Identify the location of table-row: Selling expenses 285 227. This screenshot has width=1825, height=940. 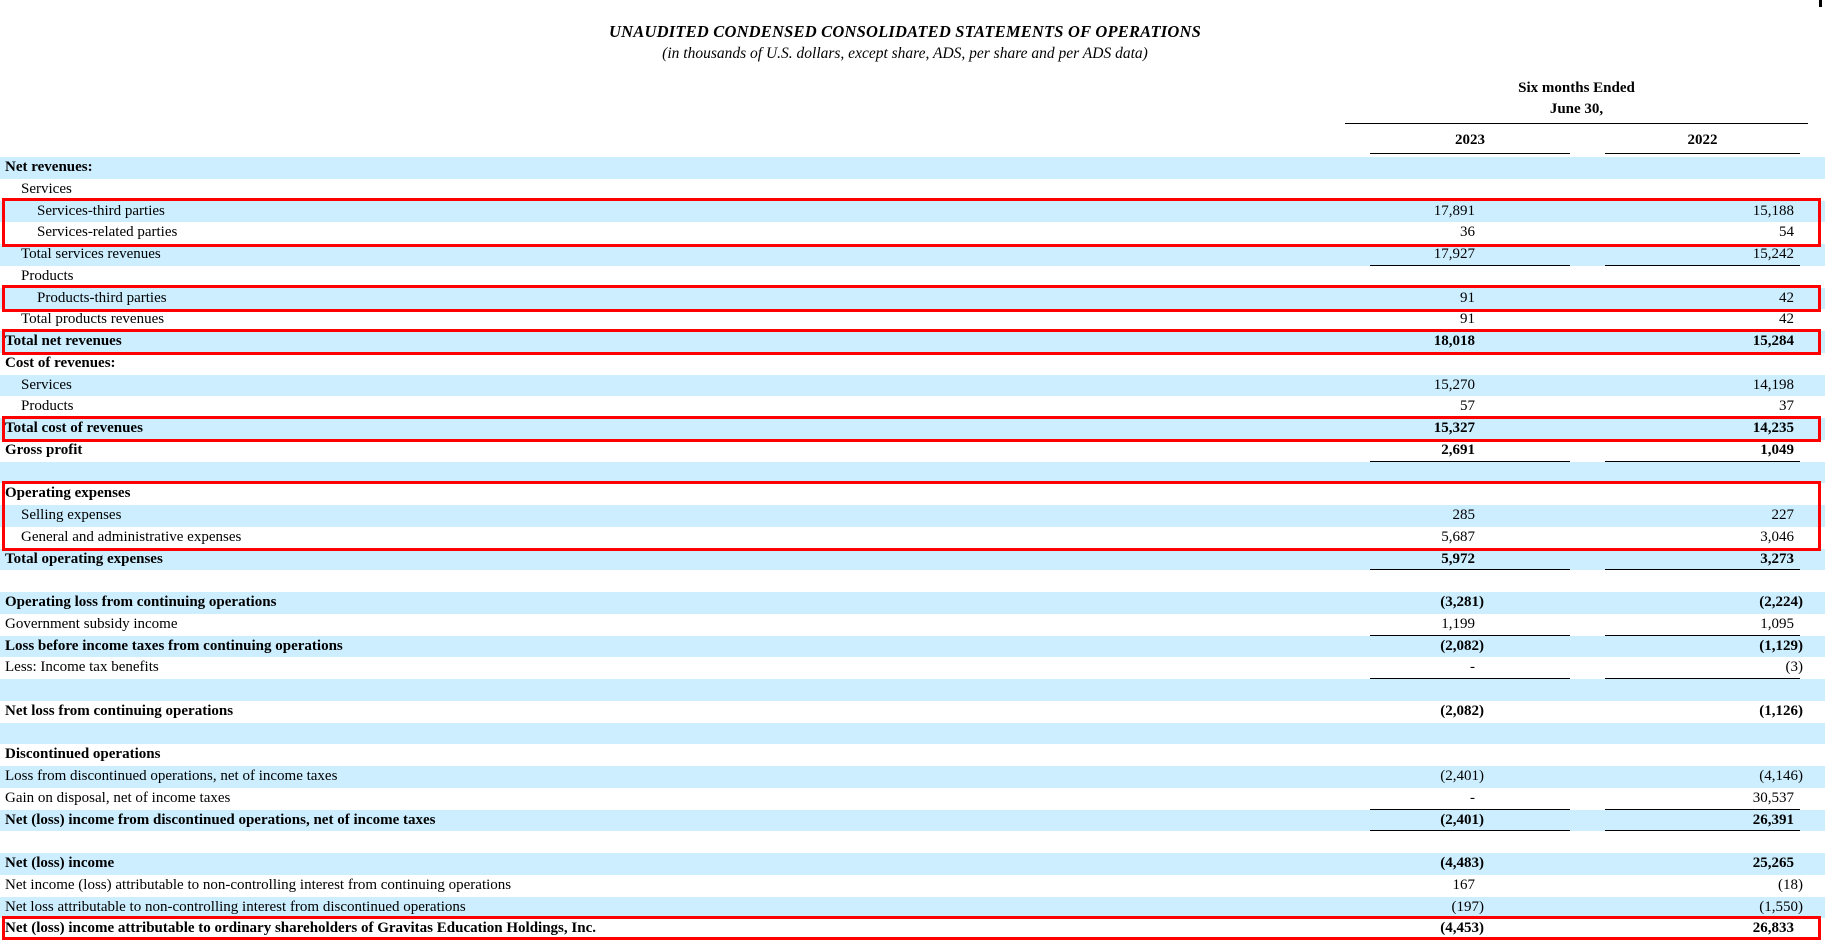
(912, 516).